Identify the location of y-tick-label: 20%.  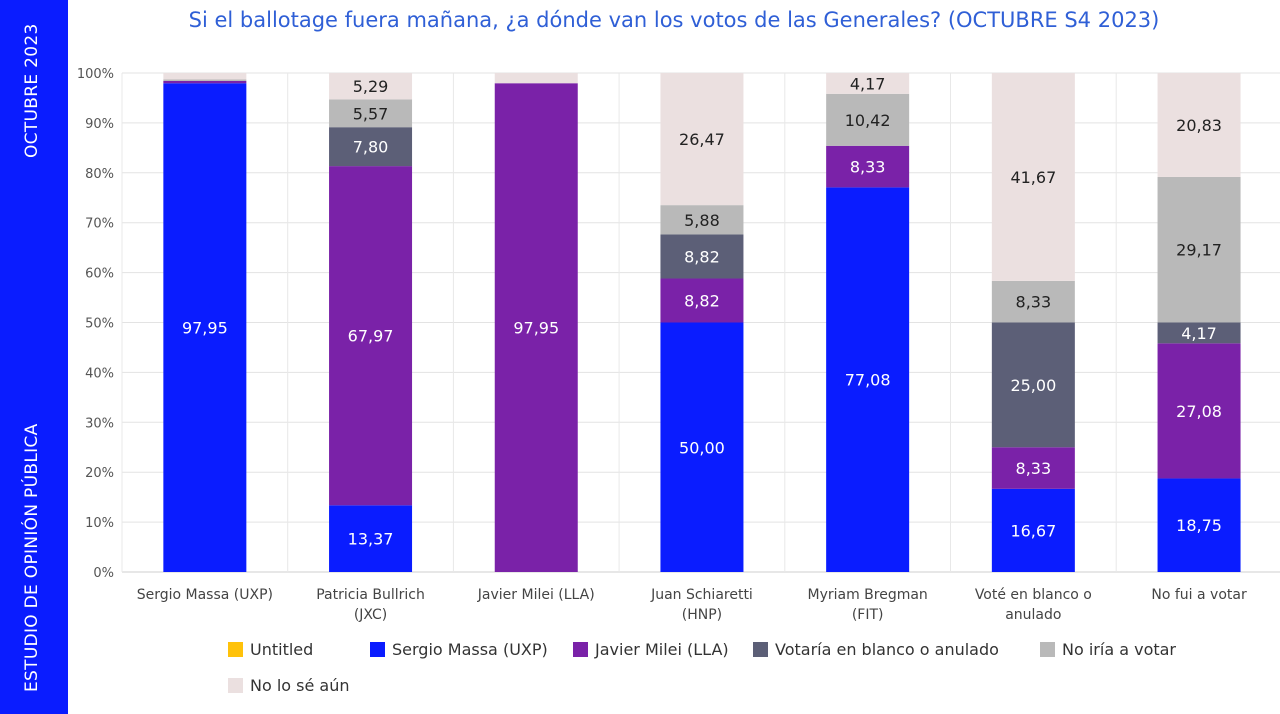
(99, 473).